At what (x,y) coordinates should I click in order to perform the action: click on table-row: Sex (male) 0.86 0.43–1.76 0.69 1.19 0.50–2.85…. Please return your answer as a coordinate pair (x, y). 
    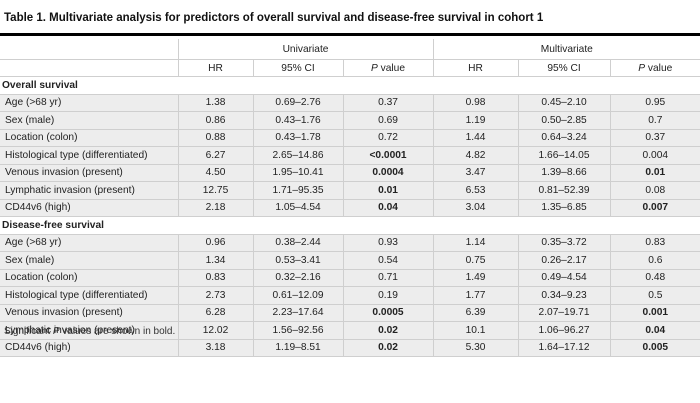
    Looking at the image, I should click on (350, 120).